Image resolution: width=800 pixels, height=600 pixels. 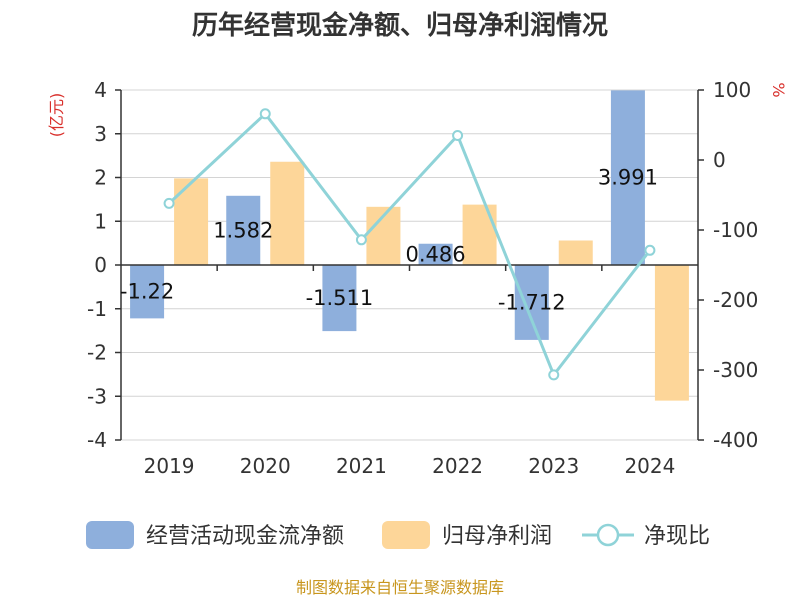 What do you see at coordinates (245, 536) in the screenshot?
I see `legend-bar-0-label: 经营活动现金流净额` at bounding box center [245, 536].